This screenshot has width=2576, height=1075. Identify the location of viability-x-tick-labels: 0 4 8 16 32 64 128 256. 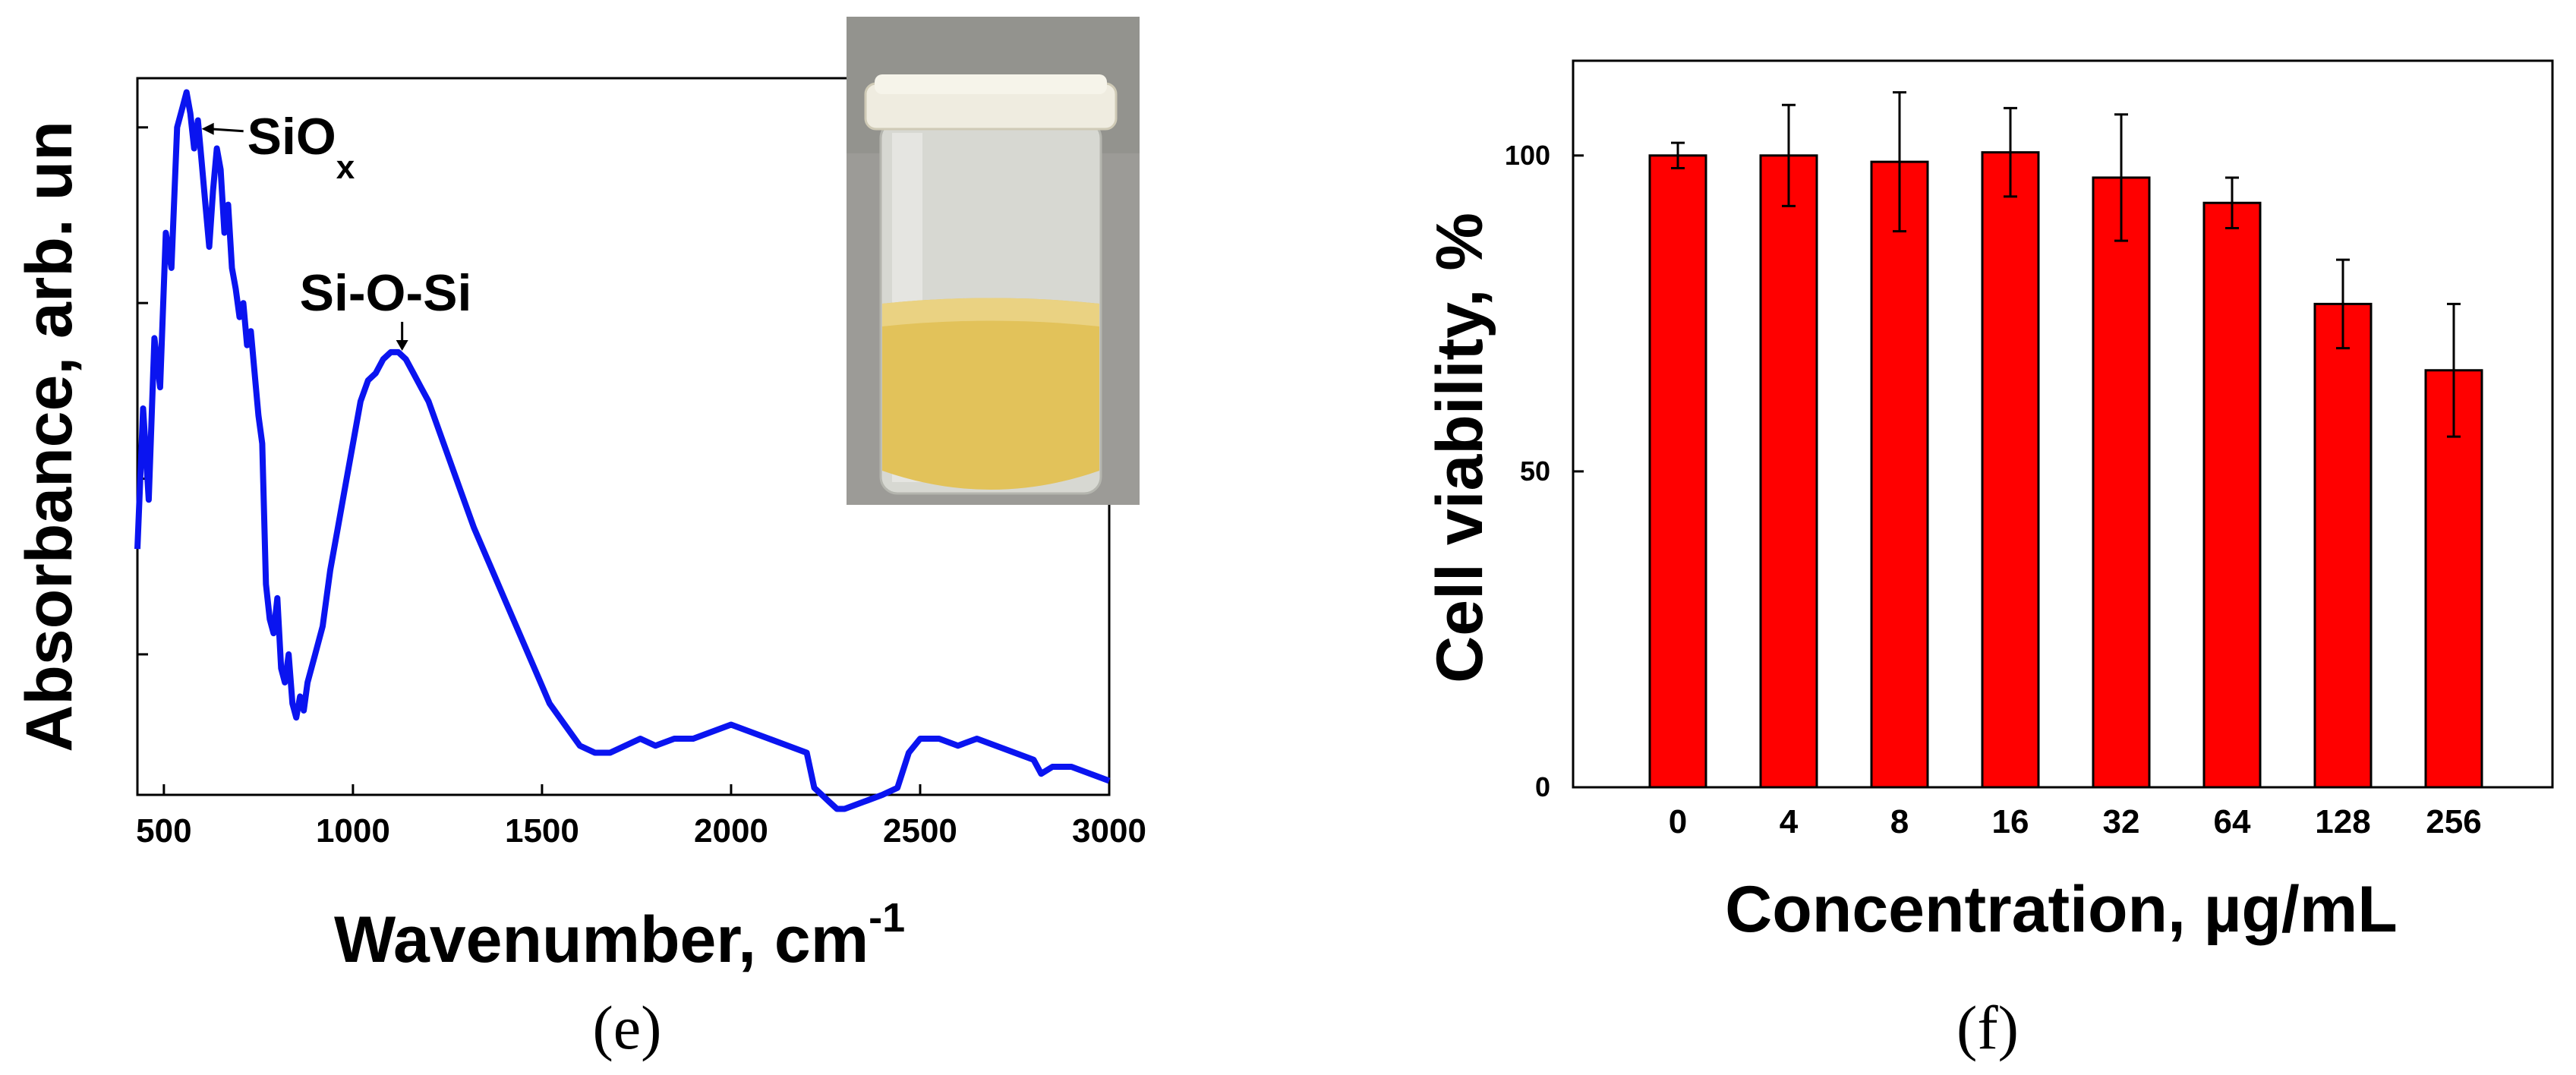
(2075, 821).